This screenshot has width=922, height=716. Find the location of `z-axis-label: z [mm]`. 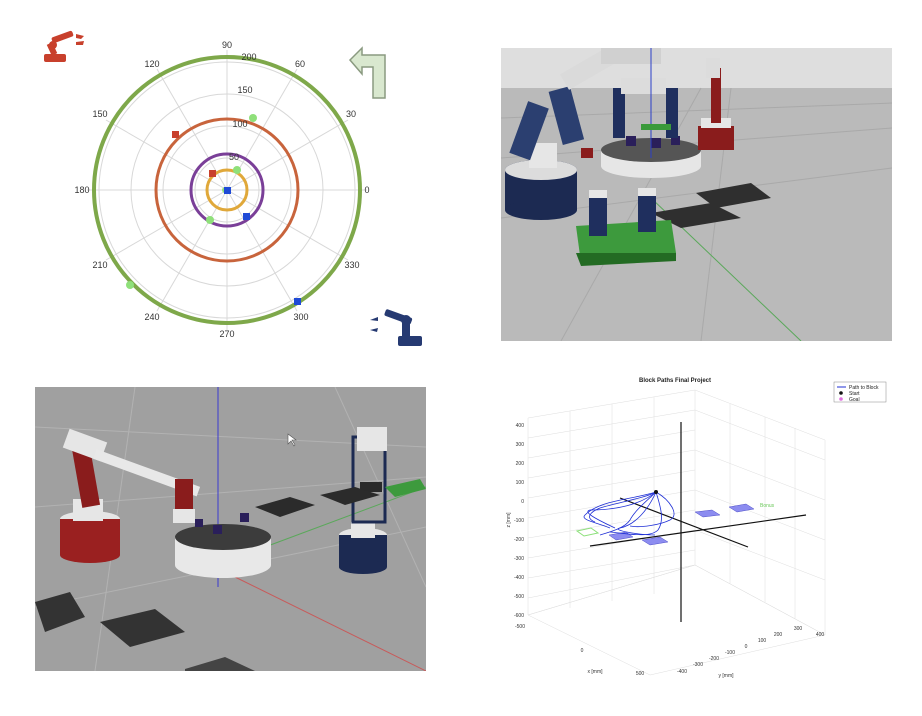

z-axis-label: z [mm] is located at coordinates (509, 520).